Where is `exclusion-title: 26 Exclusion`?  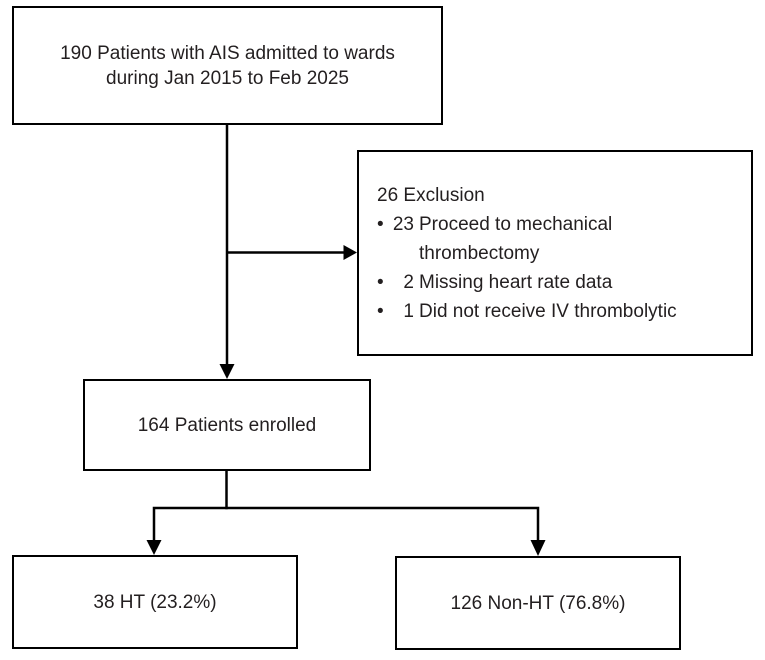 exclusion-title: 26 Exclusion is located at coordinates (431, 195).